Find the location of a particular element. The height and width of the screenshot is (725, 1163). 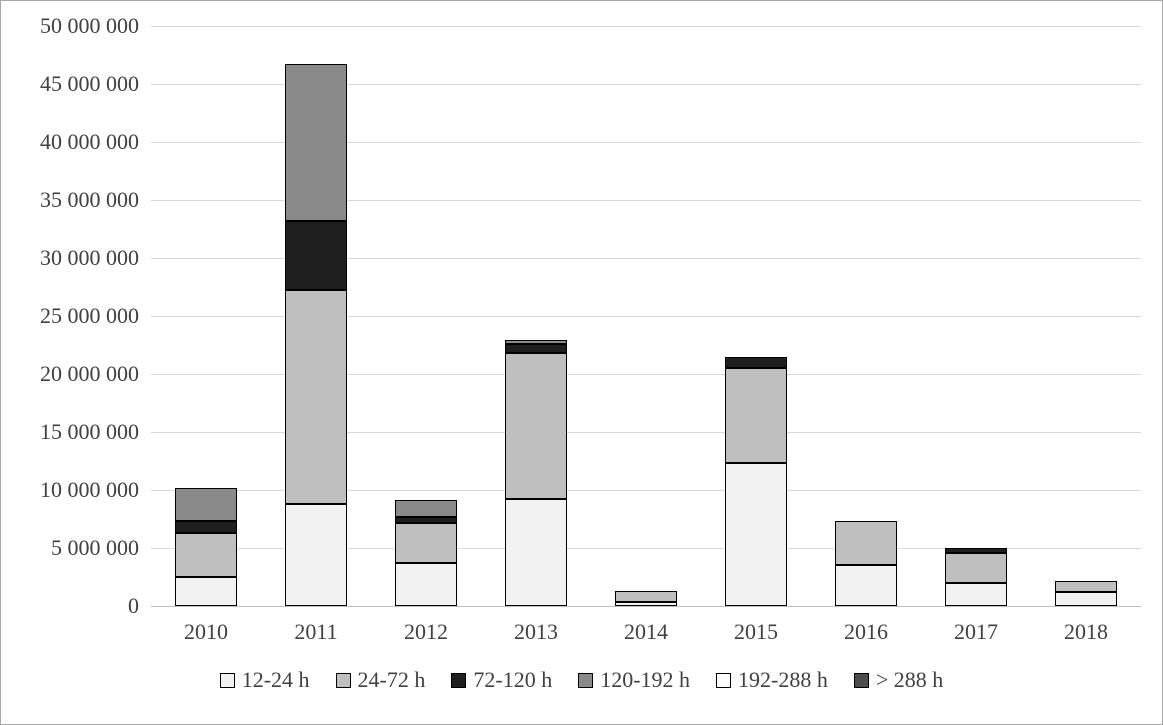

legend-item->288h: > 288 h is located at coordinates (898, 680).